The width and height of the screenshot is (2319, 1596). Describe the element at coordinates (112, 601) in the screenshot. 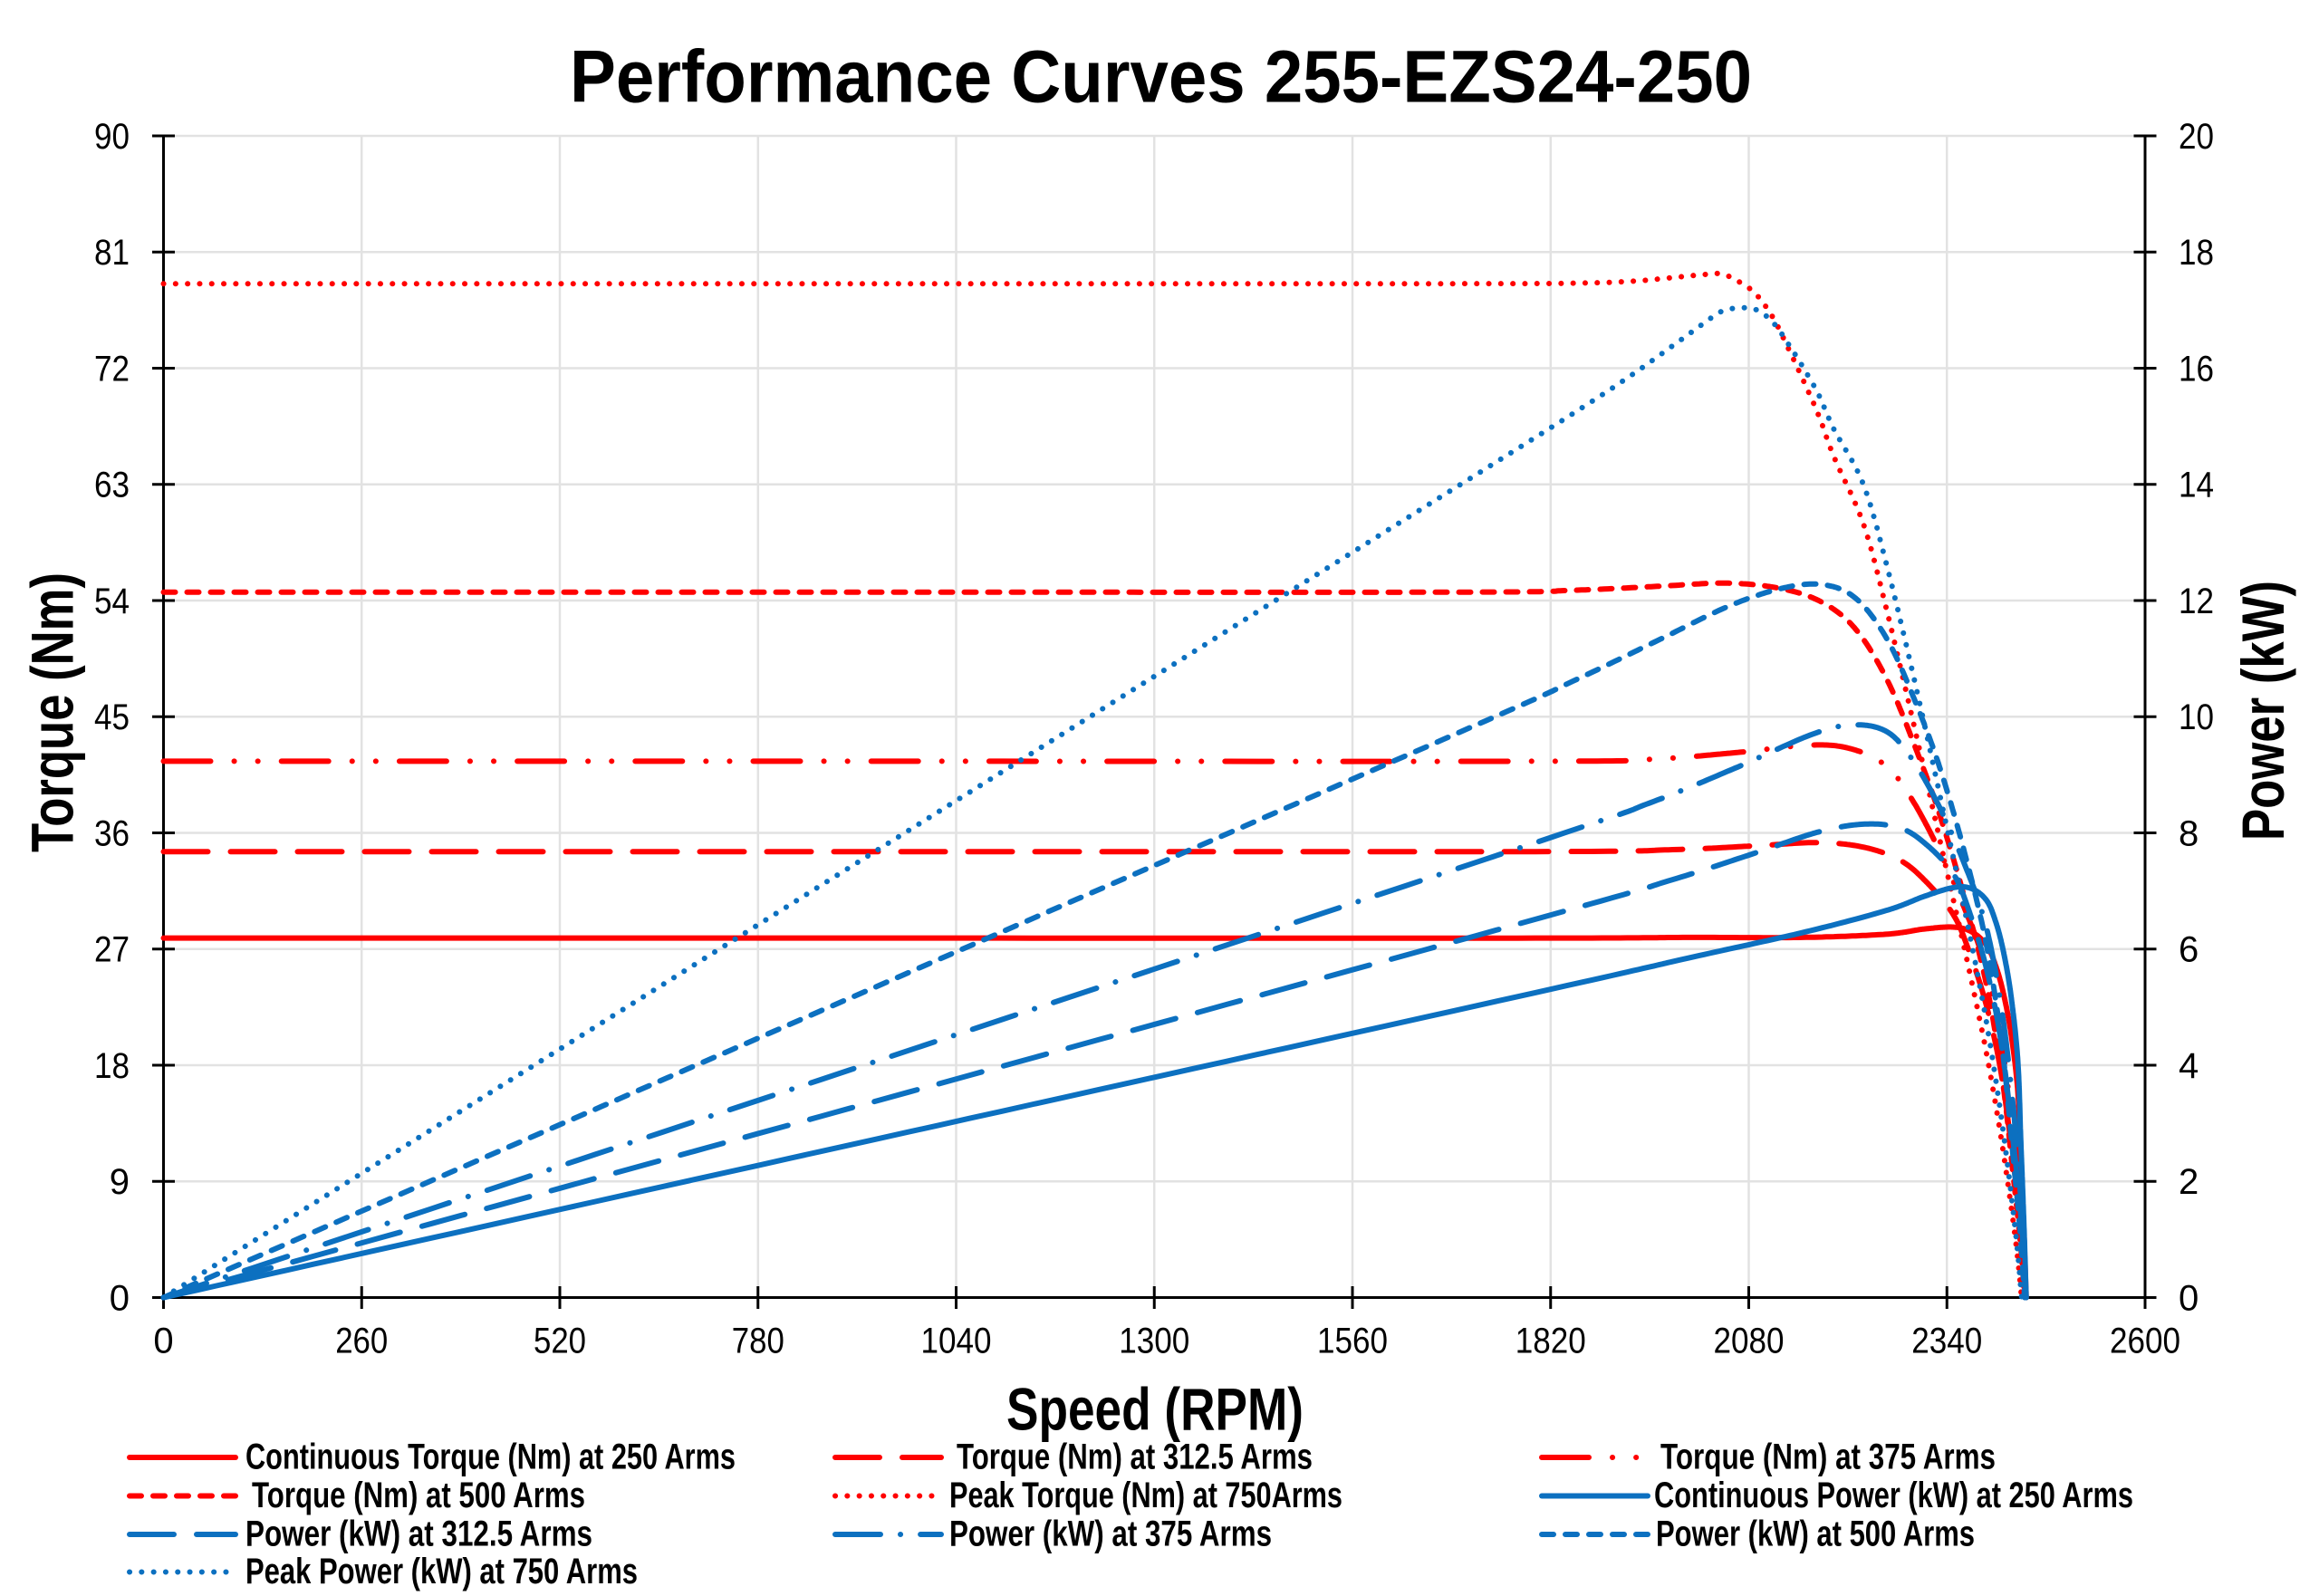

I see `svg-text: 54` at that location.